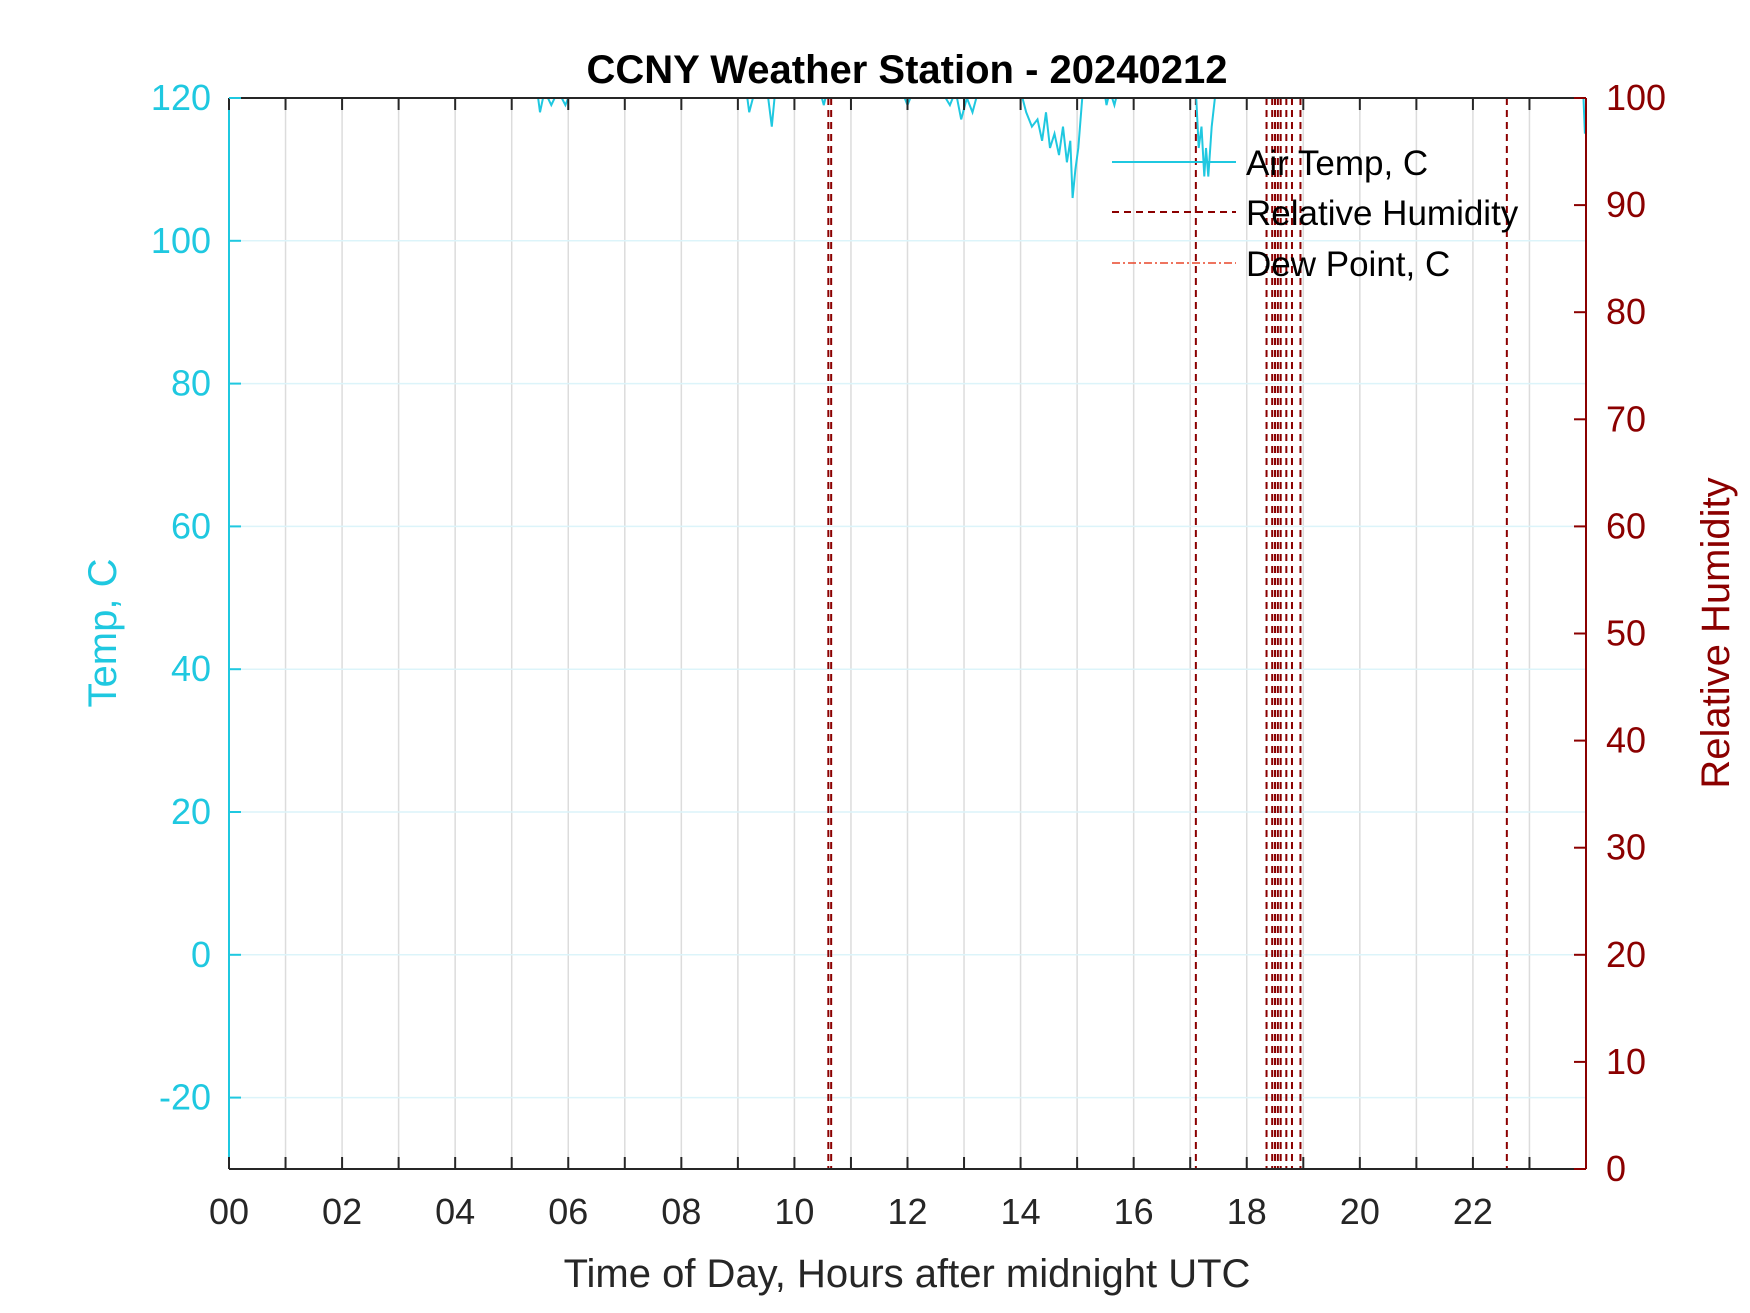 This screenshot has height=1313, width=1750. Describe the element at coordinates (1636, 97) in the screenshot. I see `right-y-tick-label: 100` at that location.